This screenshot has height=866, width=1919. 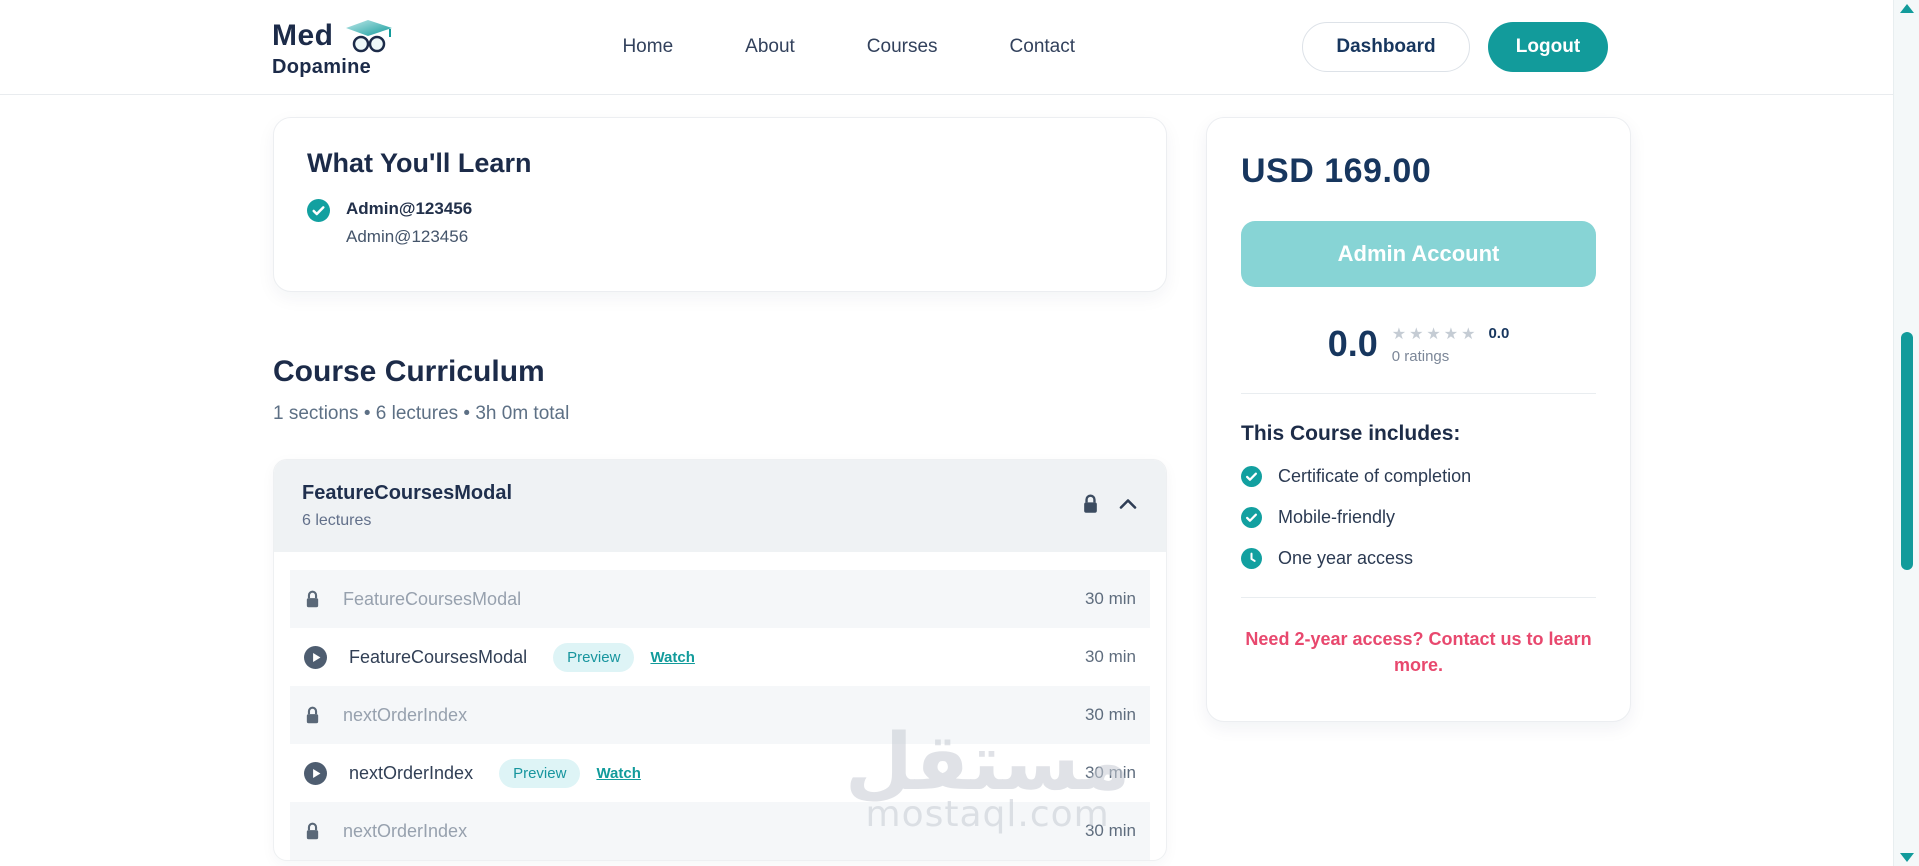 What do you see at coordinates (648, 46) in the screenshot?
I see `nav-link-home: Home` at bounding box center [648, 46].